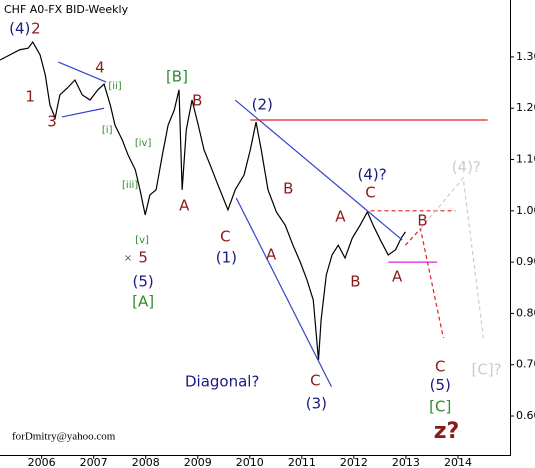  I want to click on wave-label: Diagonal?, so click(222, 382).